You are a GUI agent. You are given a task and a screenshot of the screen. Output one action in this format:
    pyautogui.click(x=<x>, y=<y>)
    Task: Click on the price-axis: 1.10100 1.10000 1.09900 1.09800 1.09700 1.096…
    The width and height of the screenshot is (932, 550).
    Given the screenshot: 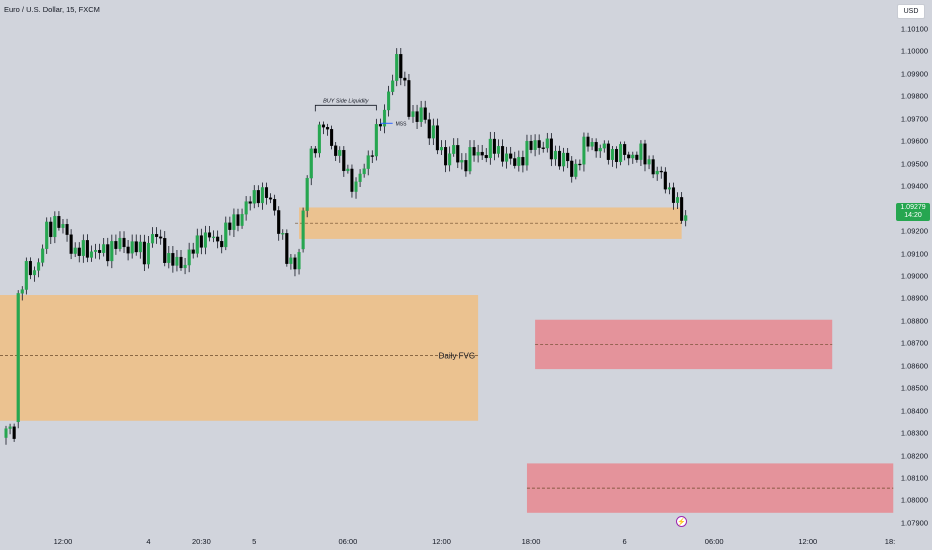 What is the action you would take?
    pyautogui.click(x=913, y=264)
    